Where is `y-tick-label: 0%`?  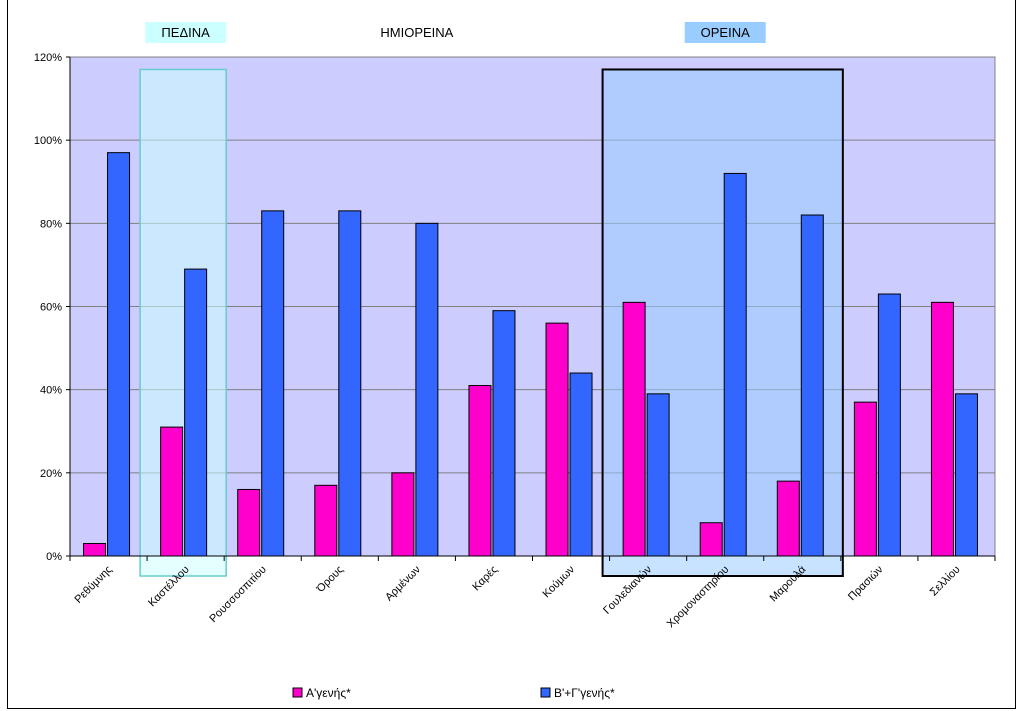
y-tick-label: 0% is located at coordinates (54, 557).